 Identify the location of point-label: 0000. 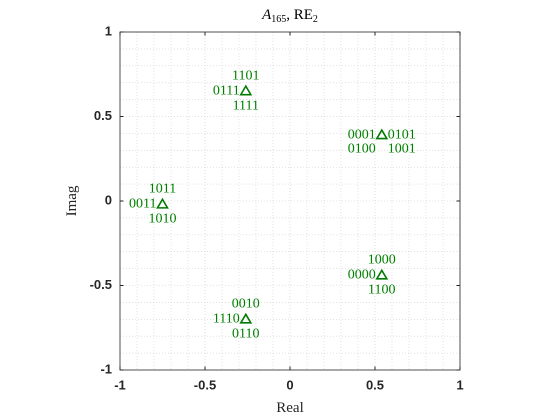
(362, 275).